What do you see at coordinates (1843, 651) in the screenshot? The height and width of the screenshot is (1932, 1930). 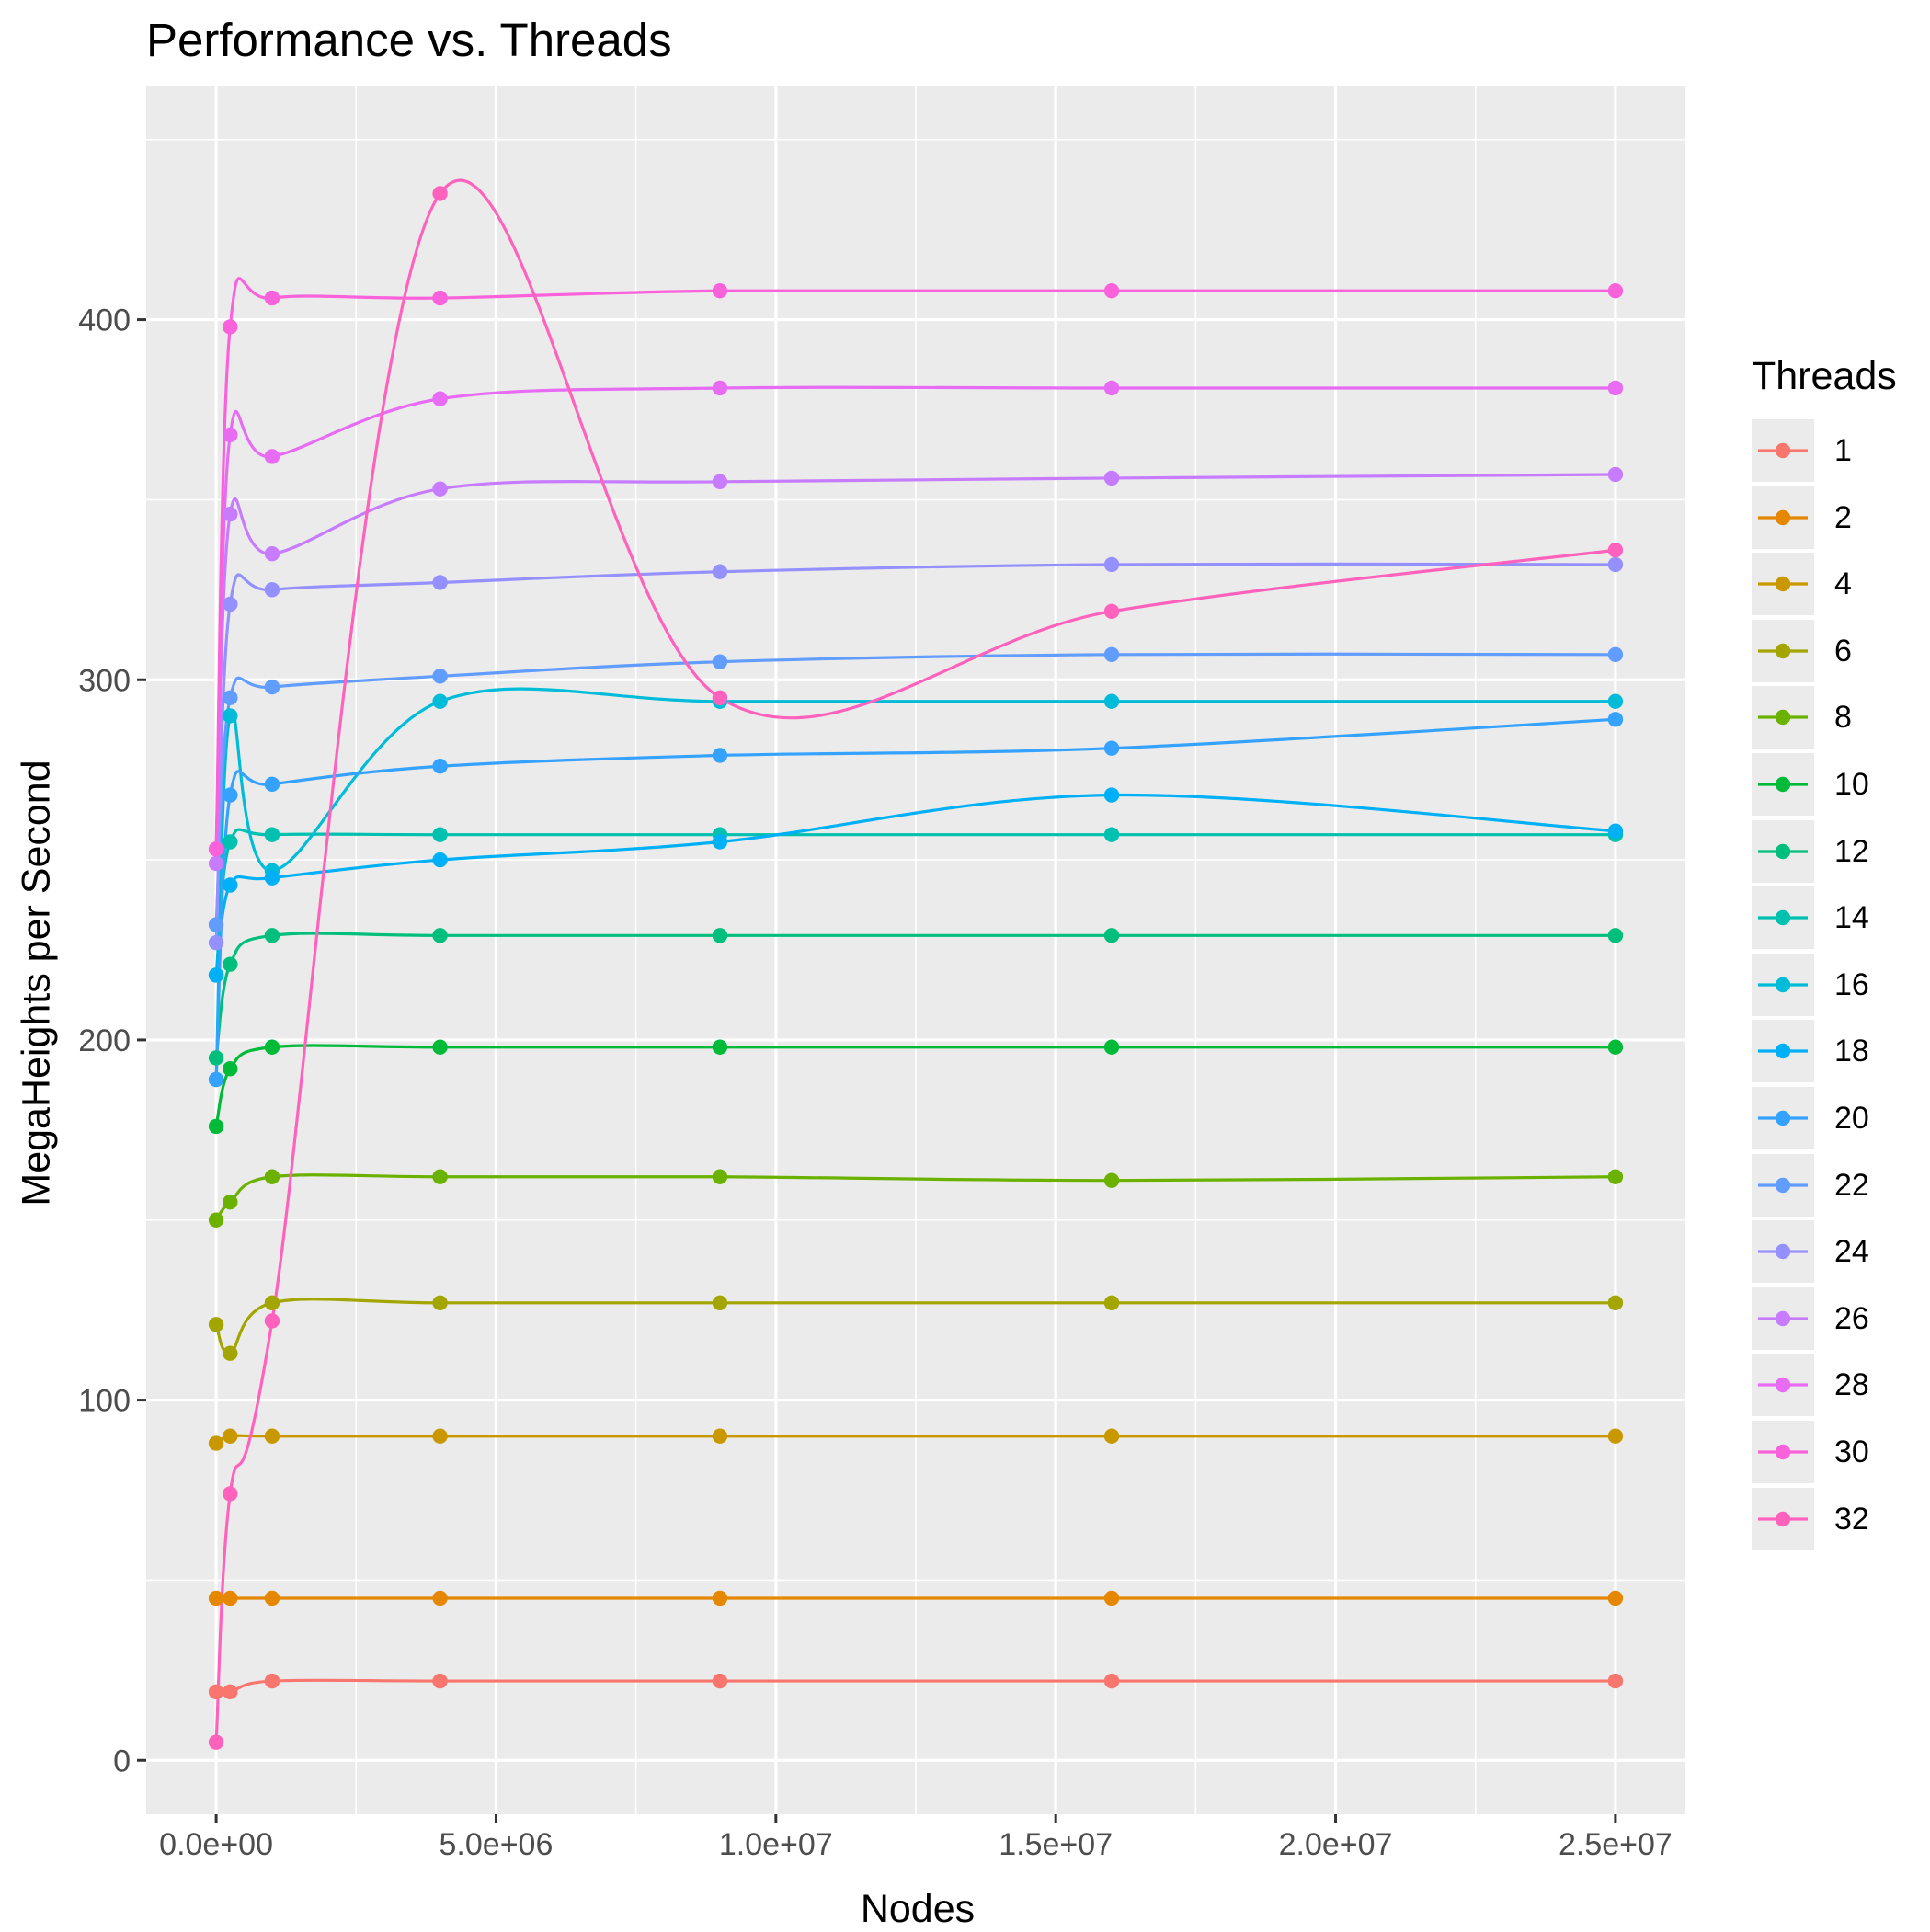 I see `legend-label: 6` at bounding box center [1843, 651].